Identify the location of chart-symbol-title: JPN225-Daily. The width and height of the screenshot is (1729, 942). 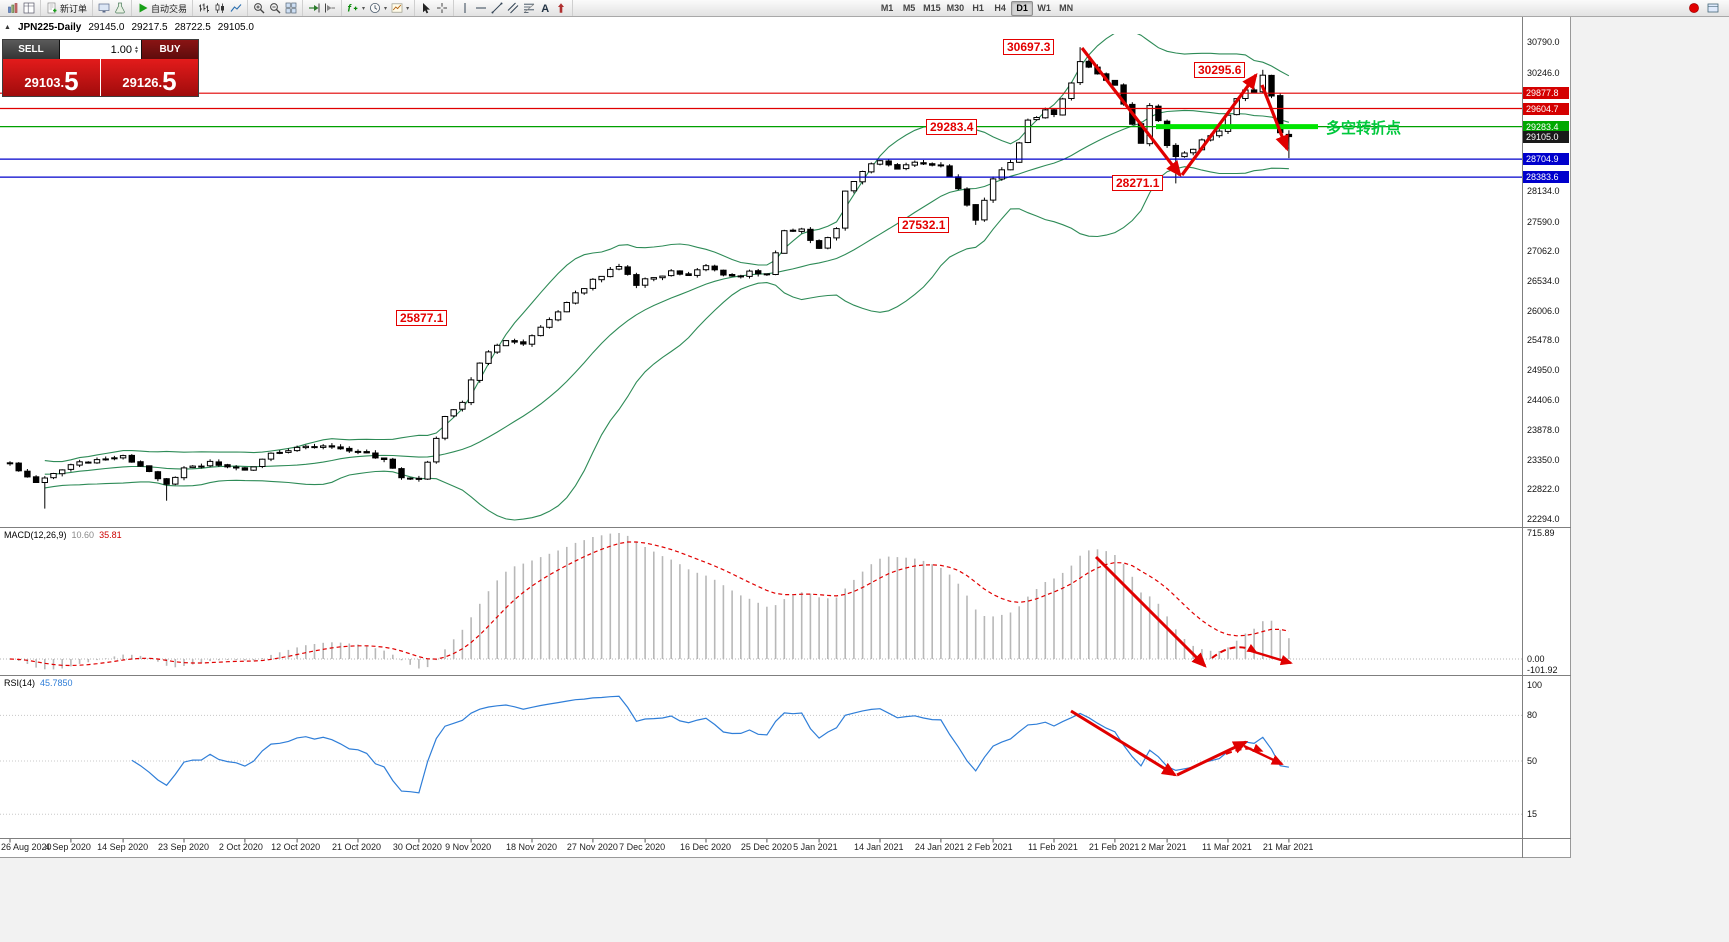
(49, 27).